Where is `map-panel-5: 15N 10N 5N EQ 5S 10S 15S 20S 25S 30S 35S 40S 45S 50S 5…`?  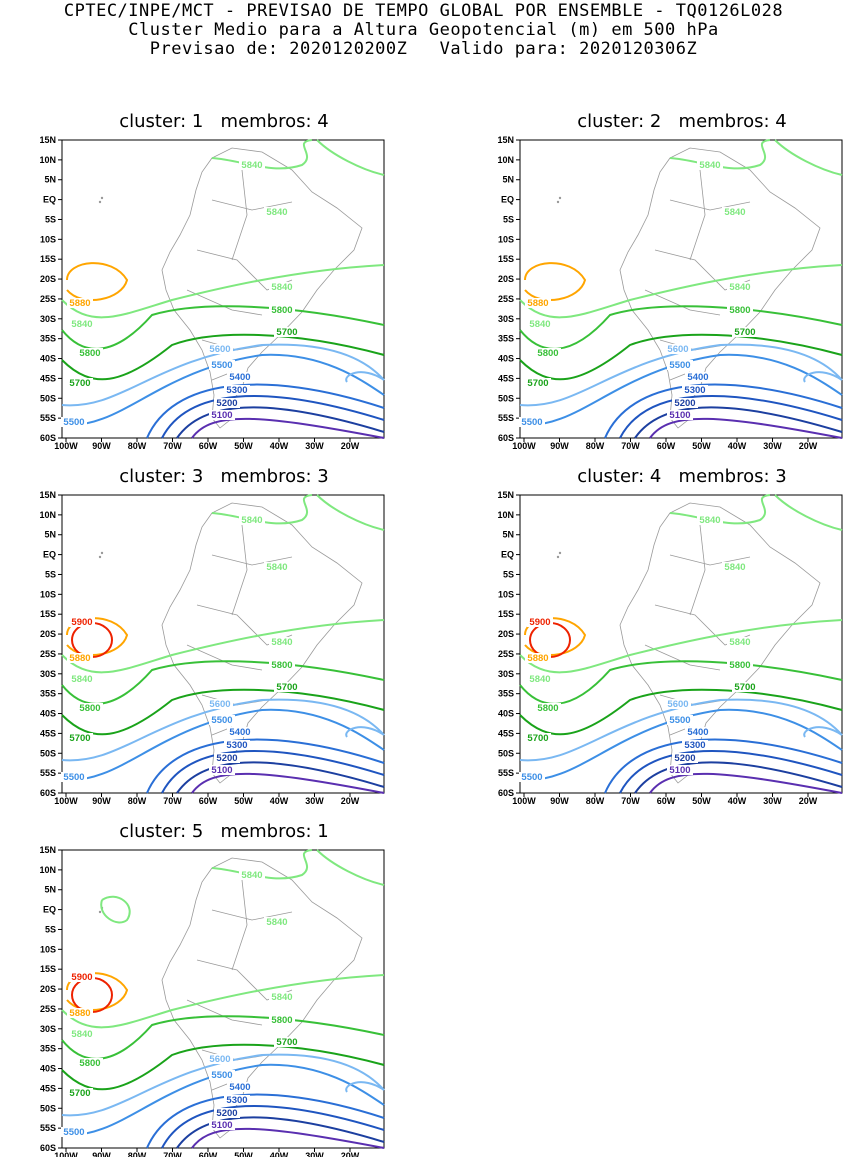 map-panel-5: 15N 10N 5N EQ 5S 10S 15S 20S 25S 30S 35S 40S 45S 50S 5… is located at coordinates (212, 1001).